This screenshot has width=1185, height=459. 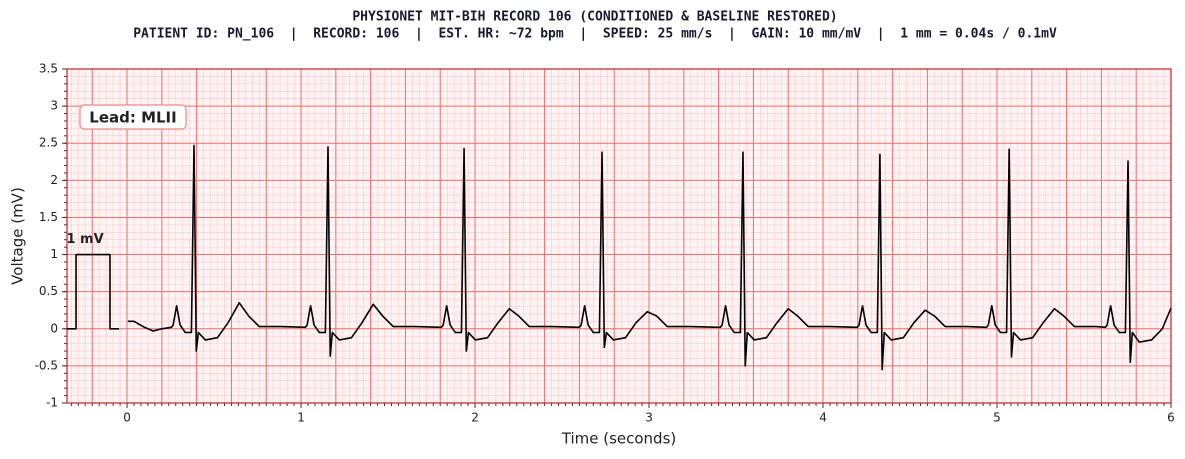 I want to click on y-tick-label: 0.5, so click(x=48, y=291).